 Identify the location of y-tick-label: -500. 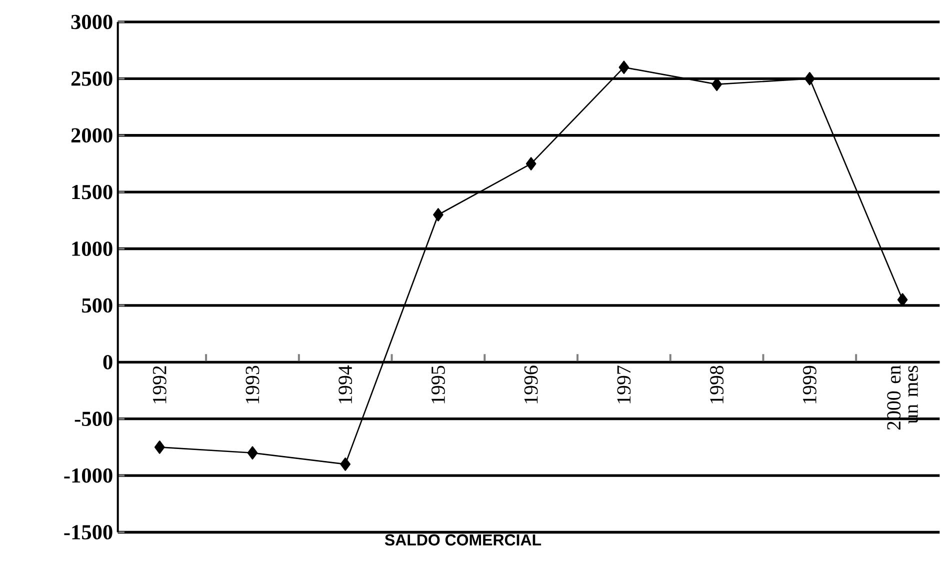
(93, 419).